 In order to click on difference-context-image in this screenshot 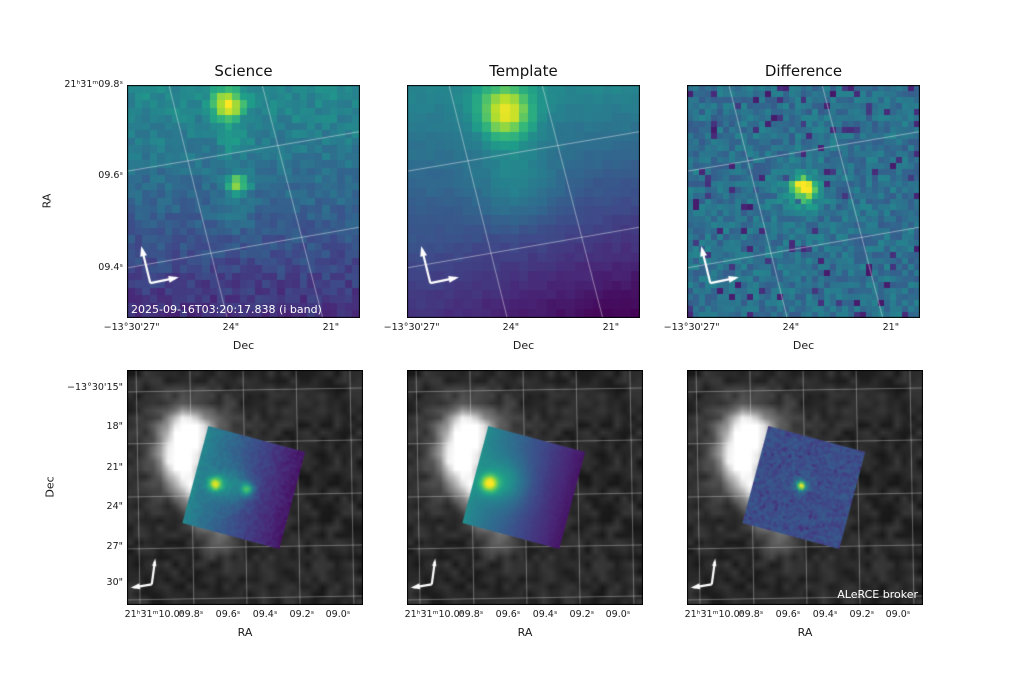, I will do `click(805, 487)`.